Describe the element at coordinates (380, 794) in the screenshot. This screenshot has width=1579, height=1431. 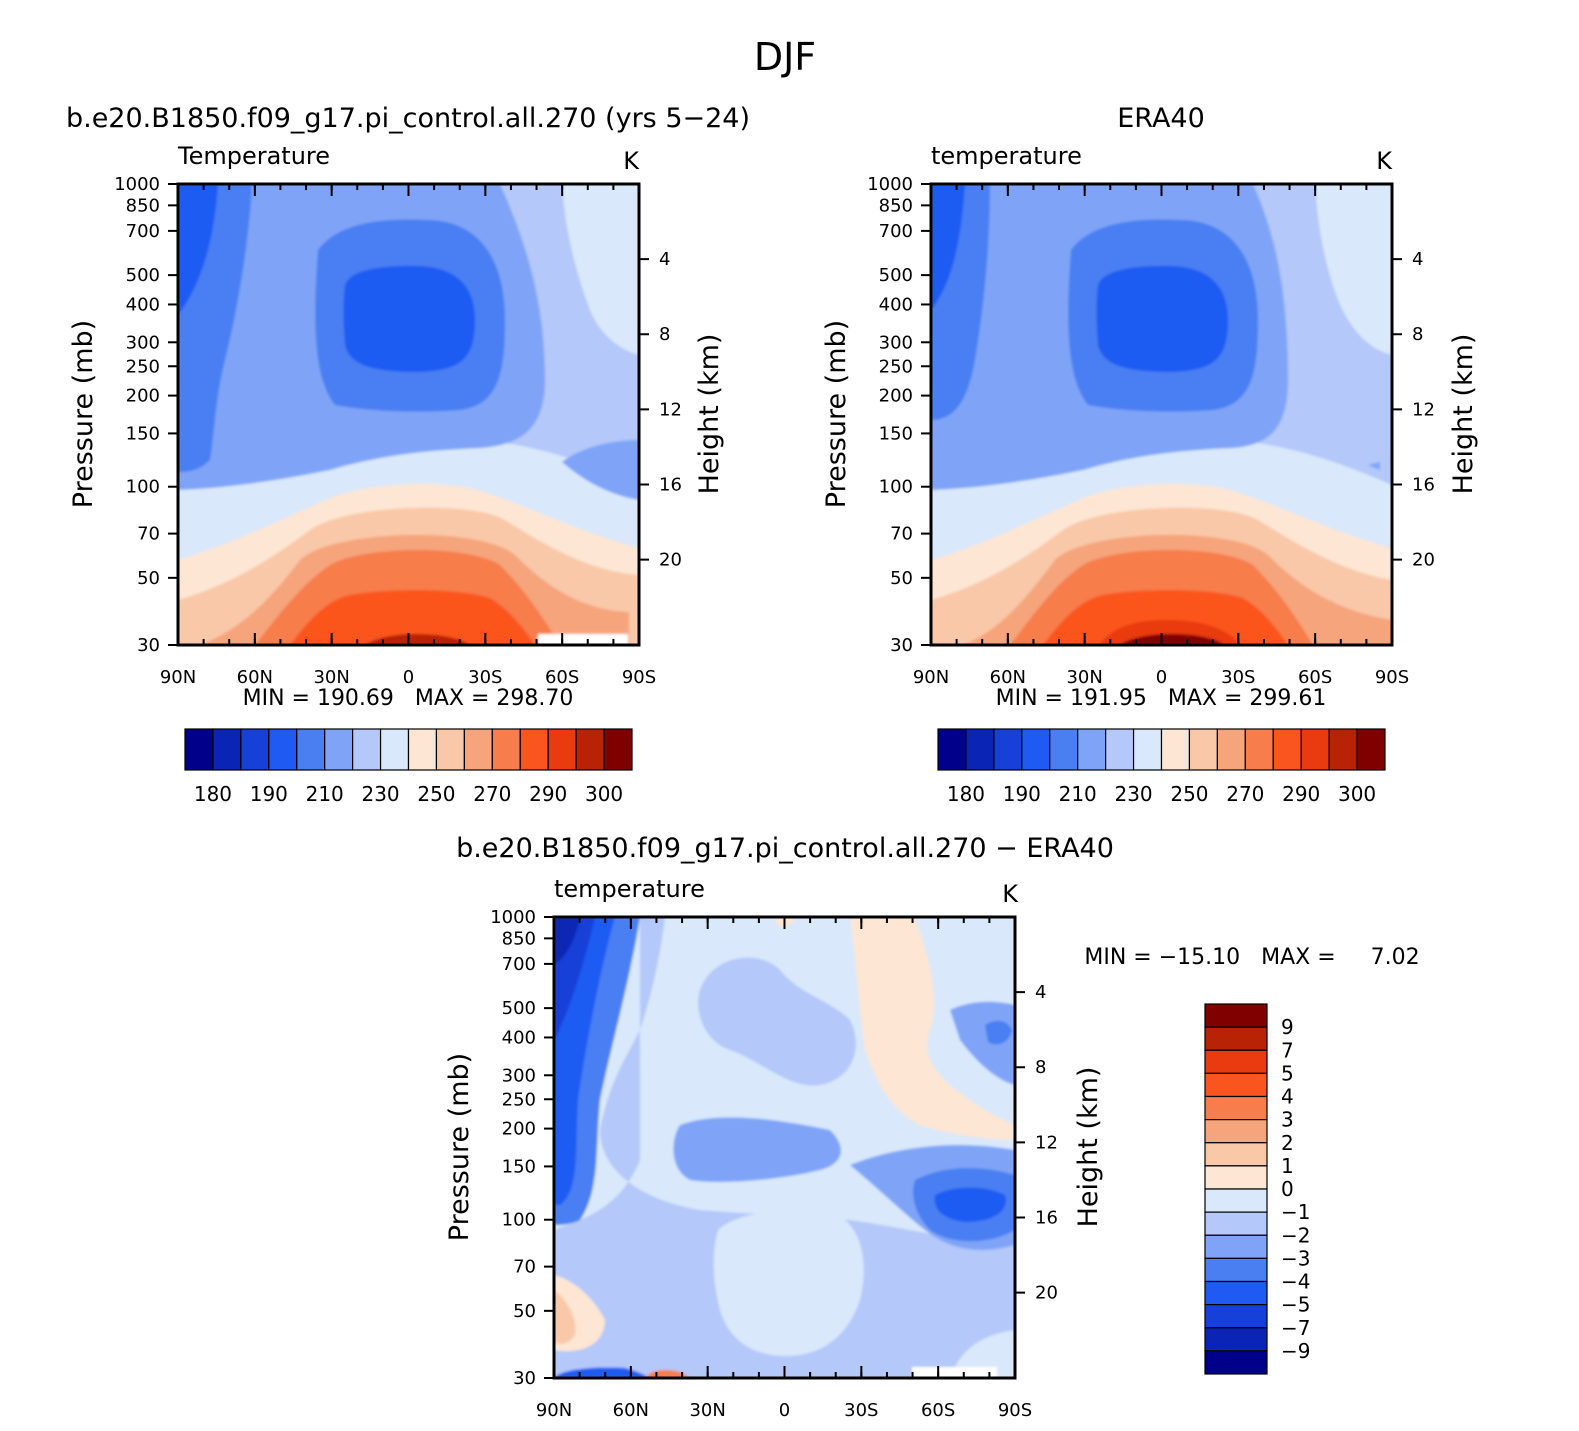
I see `model-colorbar-label: 230` at that location.